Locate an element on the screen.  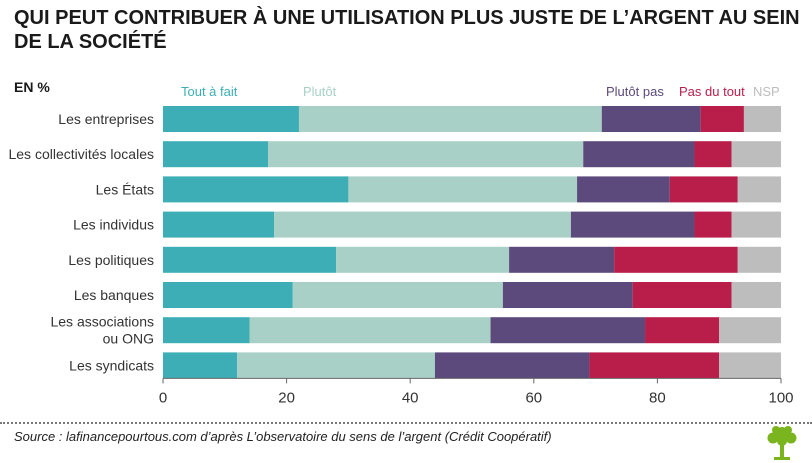
category-label: Les politiques is located at coordinates (111, 260).